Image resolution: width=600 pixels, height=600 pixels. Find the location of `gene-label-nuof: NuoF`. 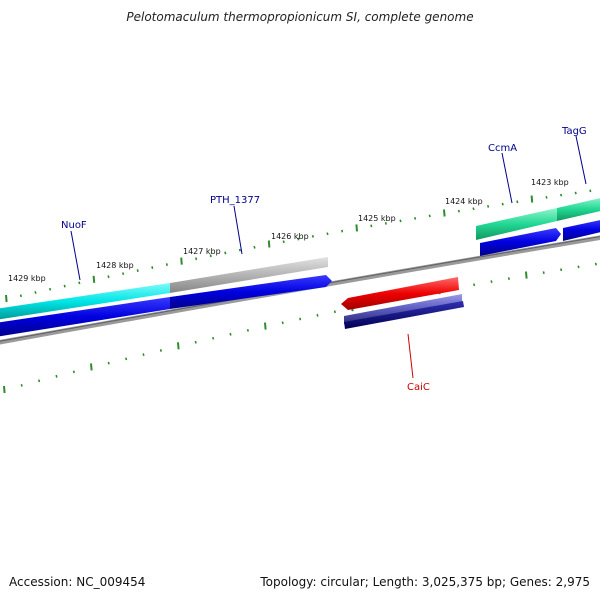

gene-label-nuof: NuoF is located at coordinates (74, 225).